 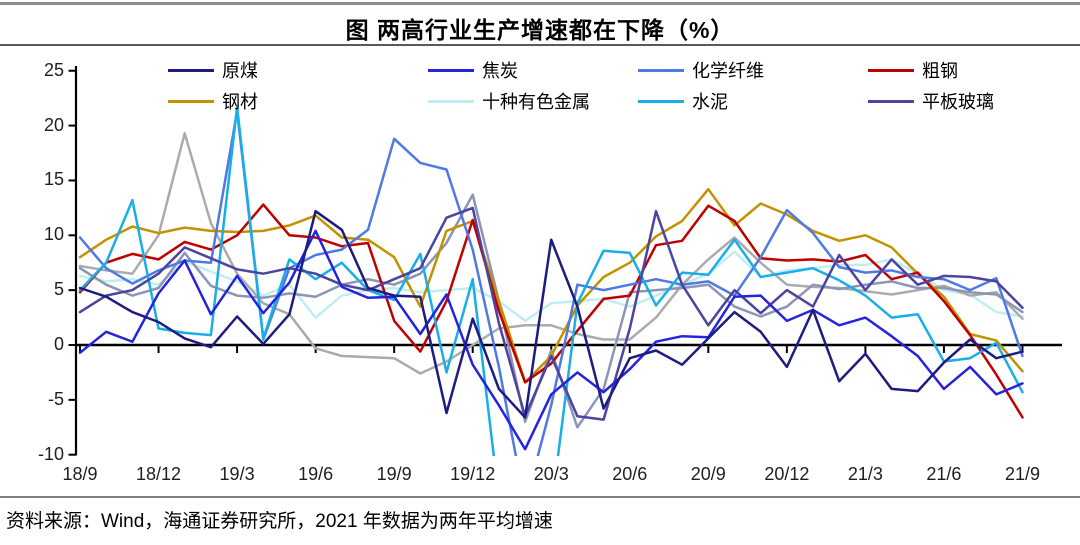 I want to click on legend-swatch-ten-nonferrous-metals, so click(x=451, y=101).